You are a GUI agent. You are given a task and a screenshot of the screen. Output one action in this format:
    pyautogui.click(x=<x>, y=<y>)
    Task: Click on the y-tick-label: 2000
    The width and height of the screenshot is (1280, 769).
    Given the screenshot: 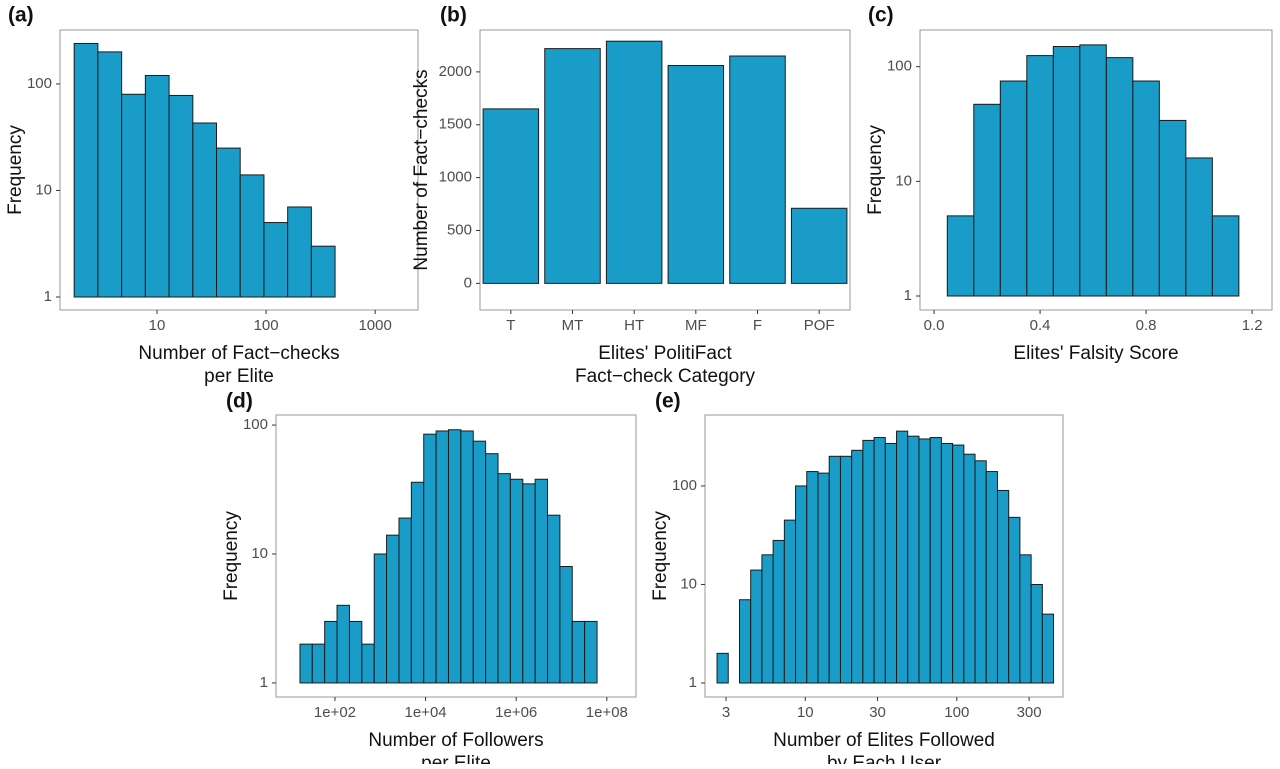 What is the action you would take?
    pyautogui.click(x=455, y=71)
    